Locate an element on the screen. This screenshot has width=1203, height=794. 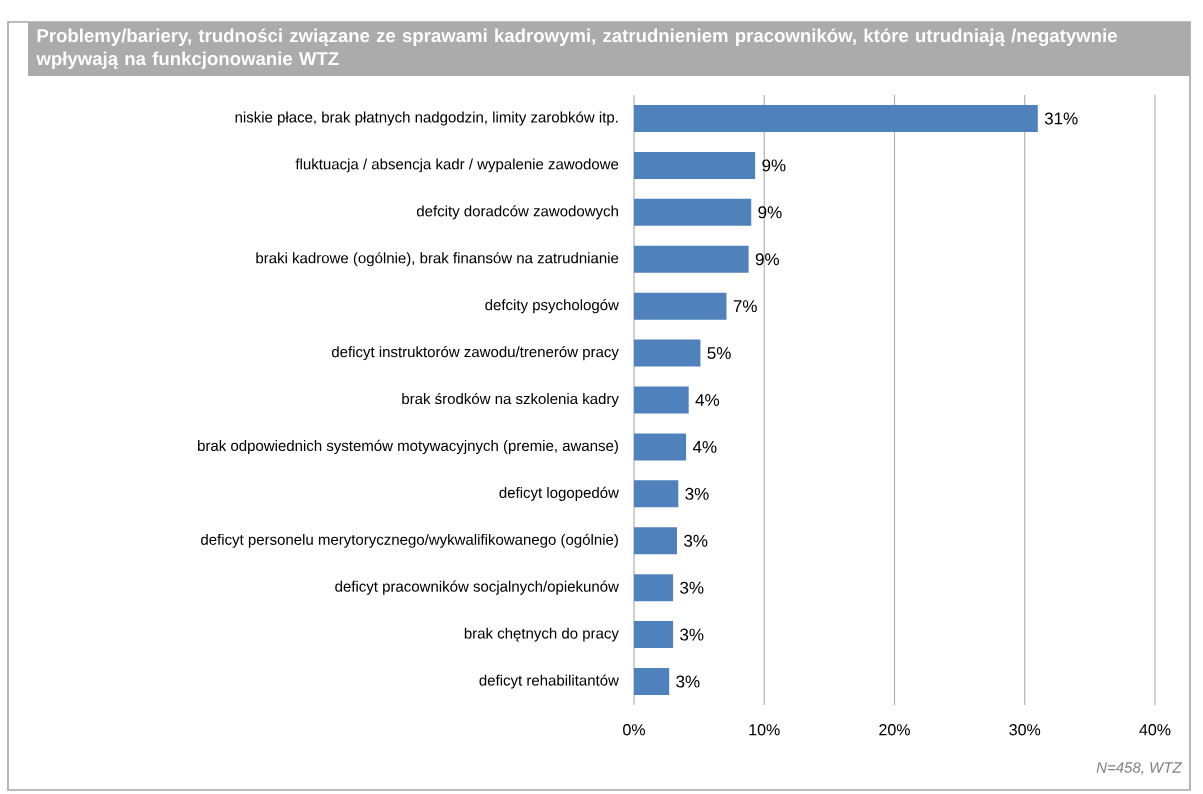
data-label: 5% is located at coordinates (719, 353).